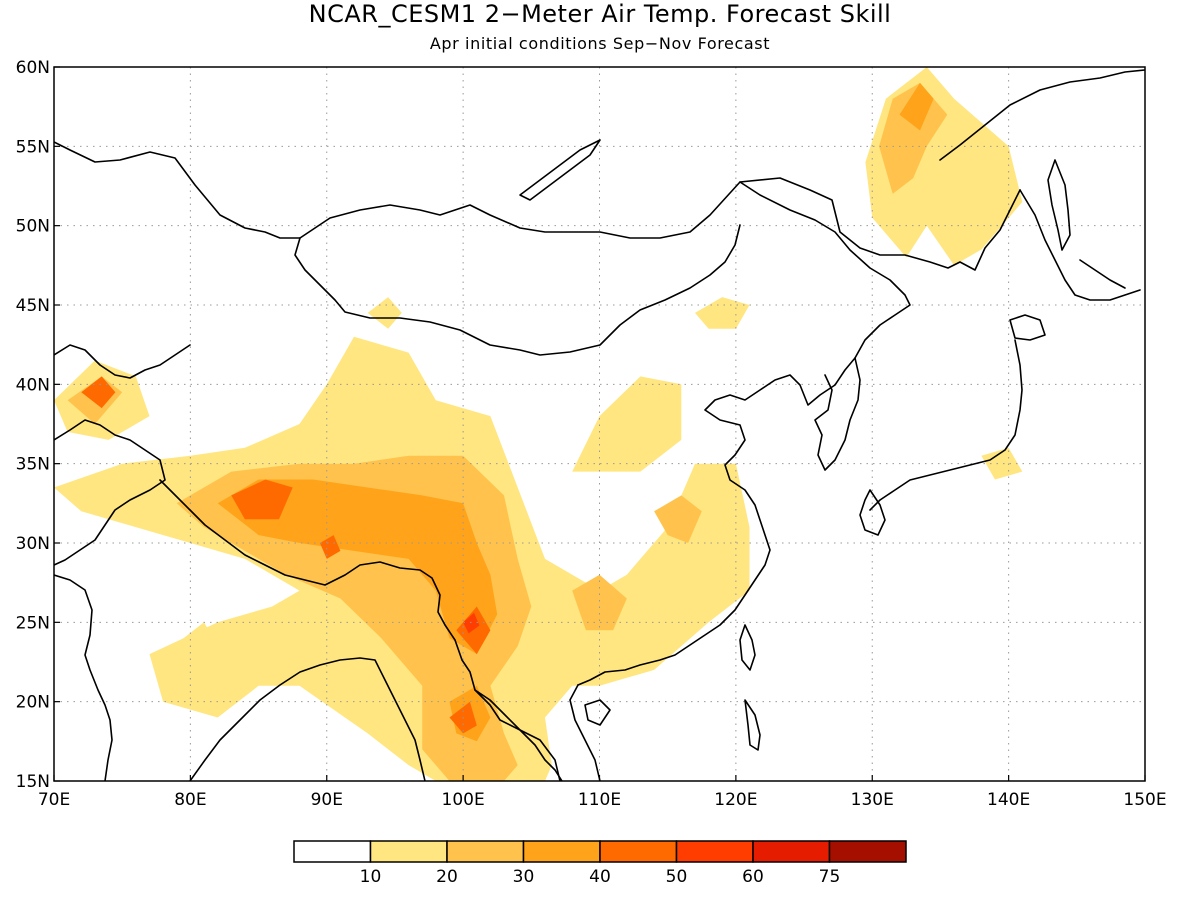 This screenshot has width=1200, height=900. What do you see at coordinates (33, 227) in the screenshot?
I see `lat-tick-label: 50N` at bounding box center [33, 227].